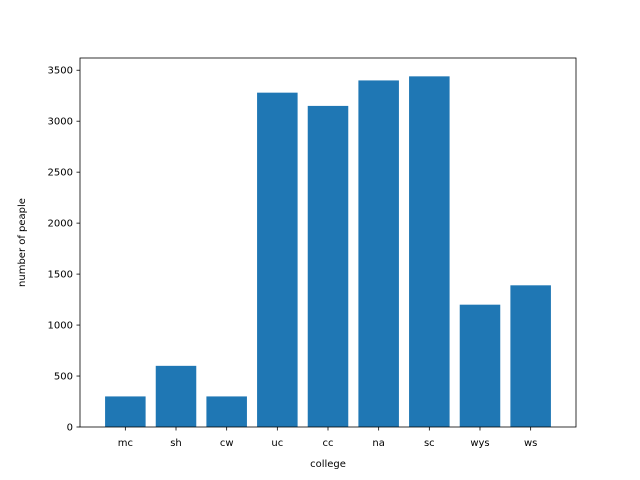 The height and width of the screenshot is (480, 640). What do you see at coordinates (530, 356) in the screenshot?
I see `bar-ws` at bounding box center [530, 356].